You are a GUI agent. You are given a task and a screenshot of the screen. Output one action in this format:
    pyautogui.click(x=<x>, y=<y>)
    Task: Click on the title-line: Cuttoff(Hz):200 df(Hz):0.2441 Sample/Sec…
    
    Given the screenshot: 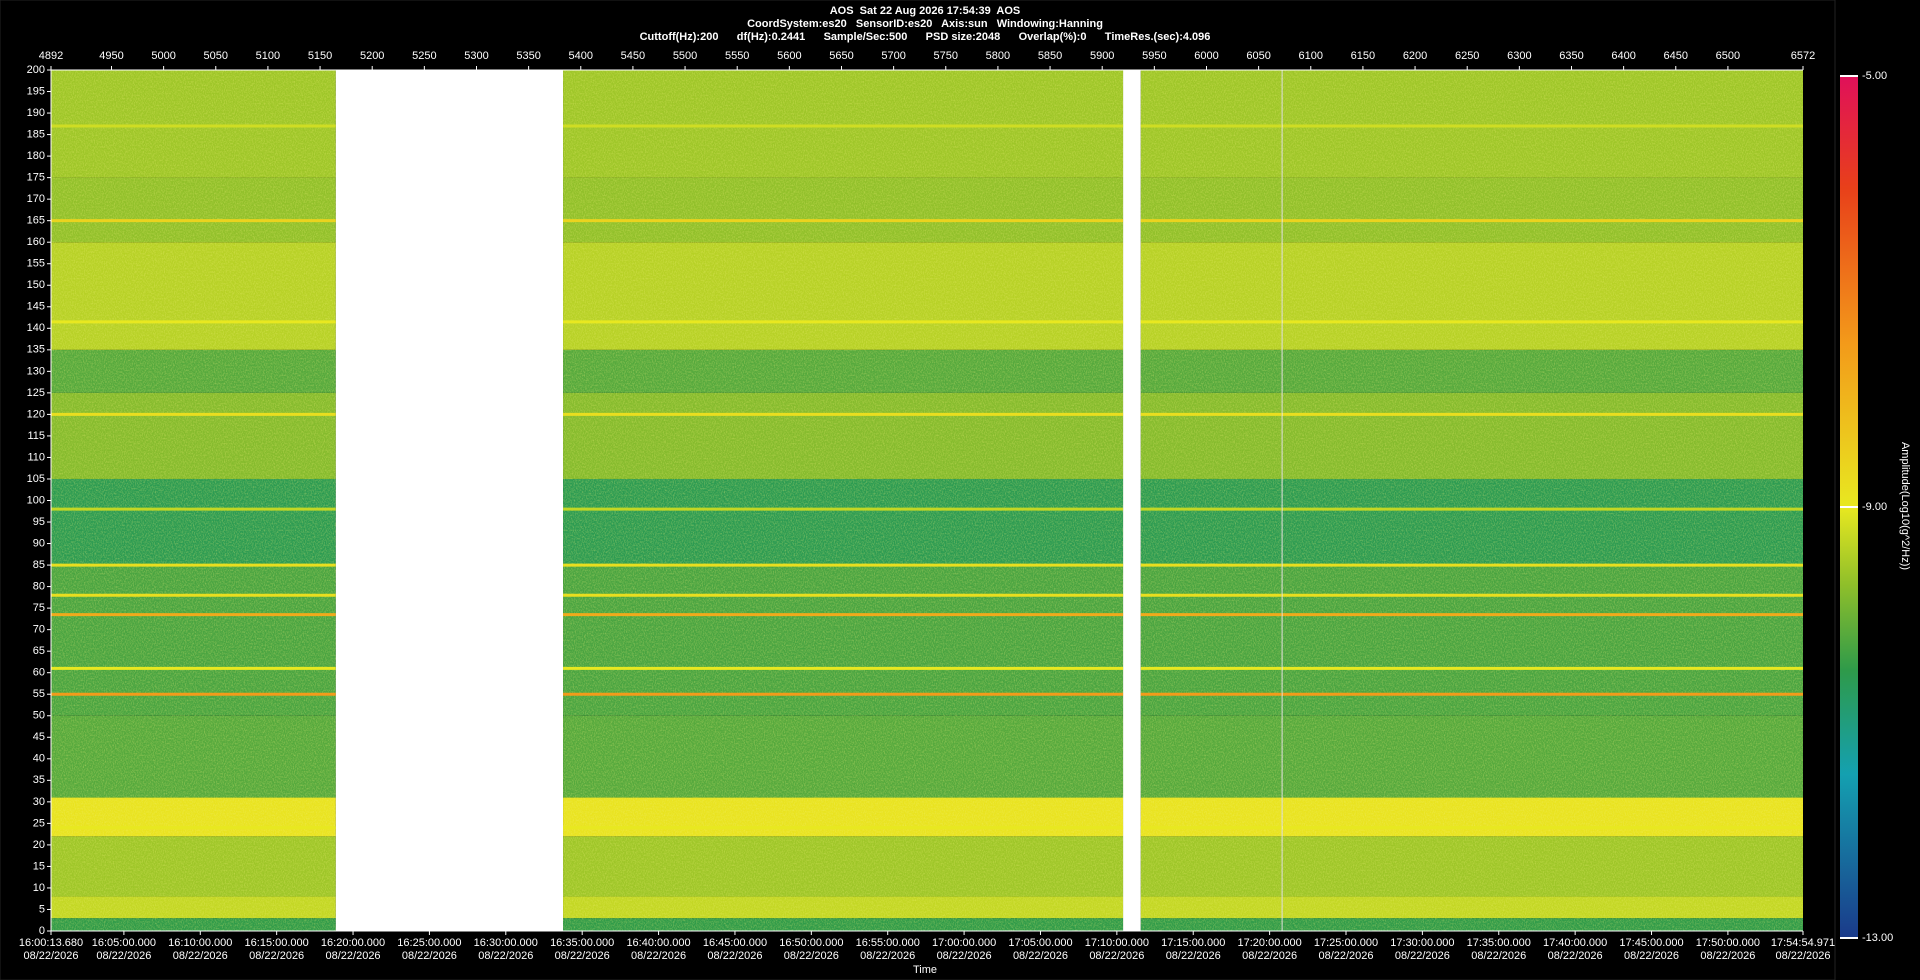 What is the action you would take?
    pyautogui.click(x=925, y=37)
    